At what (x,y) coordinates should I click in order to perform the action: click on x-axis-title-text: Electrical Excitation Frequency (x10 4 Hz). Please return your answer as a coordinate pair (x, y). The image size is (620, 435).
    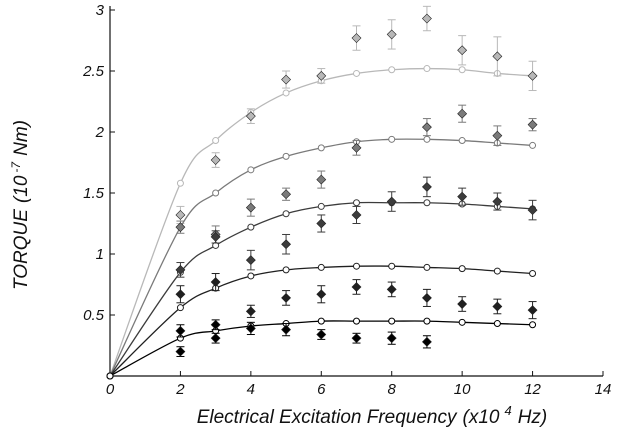
    Looking at the image, I should click on (372, 415).